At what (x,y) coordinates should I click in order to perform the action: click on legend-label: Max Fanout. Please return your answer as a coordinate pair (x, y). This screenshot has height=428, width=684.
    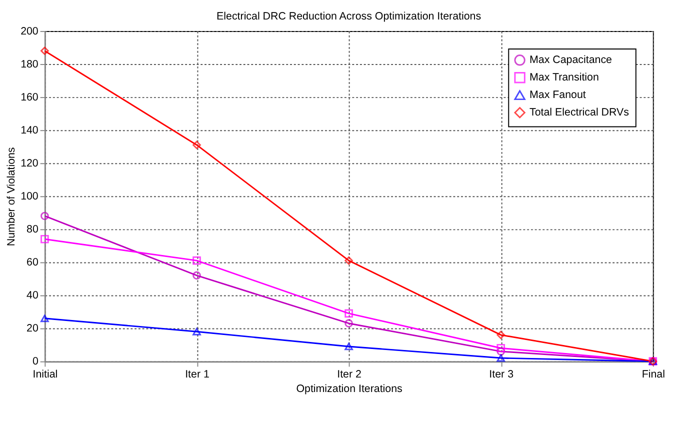
    Looking at the image, I should click on (558, 95).